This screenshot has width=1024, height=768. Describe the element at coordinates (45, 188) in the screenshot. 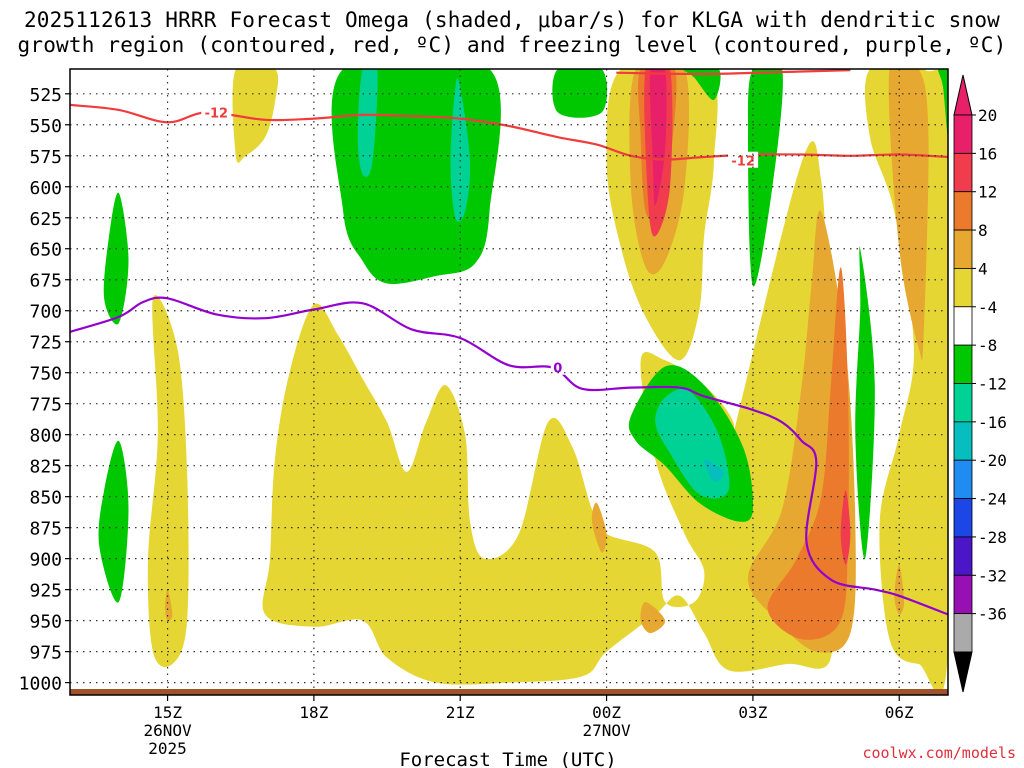

I see `y-tick-label: 600` at that location.